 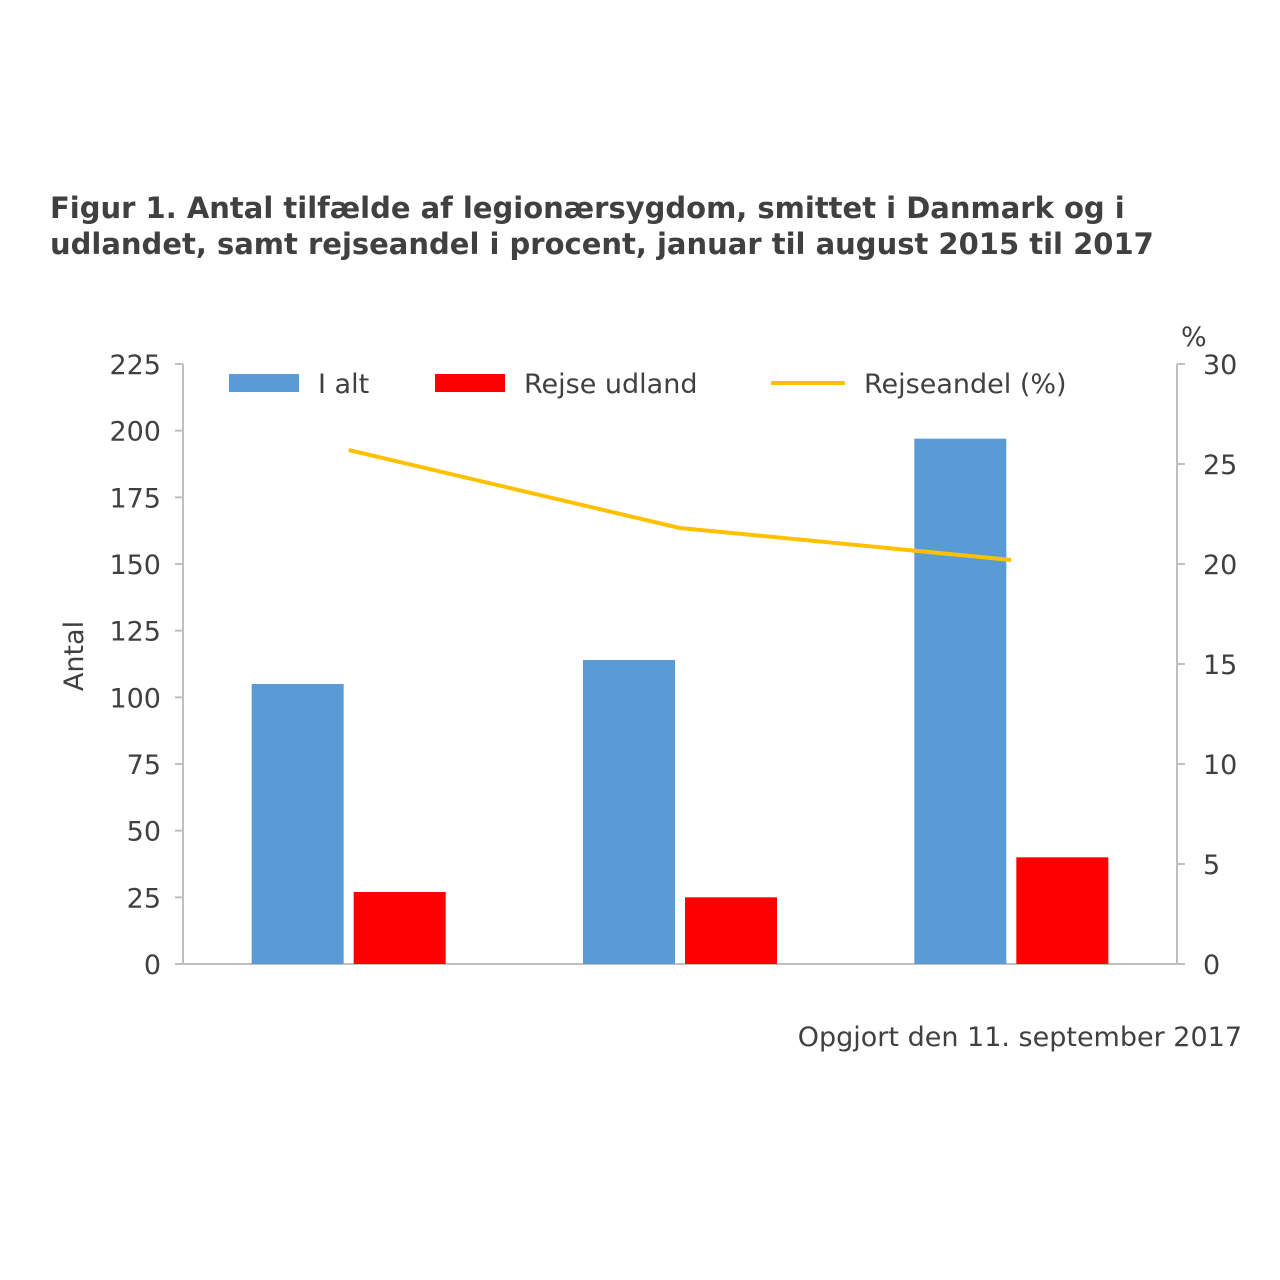 What do you see at coordinates (343, 384) in the screenshot?
I see `legend-label-i-alt: I alt` at bounding box center [343, 384].